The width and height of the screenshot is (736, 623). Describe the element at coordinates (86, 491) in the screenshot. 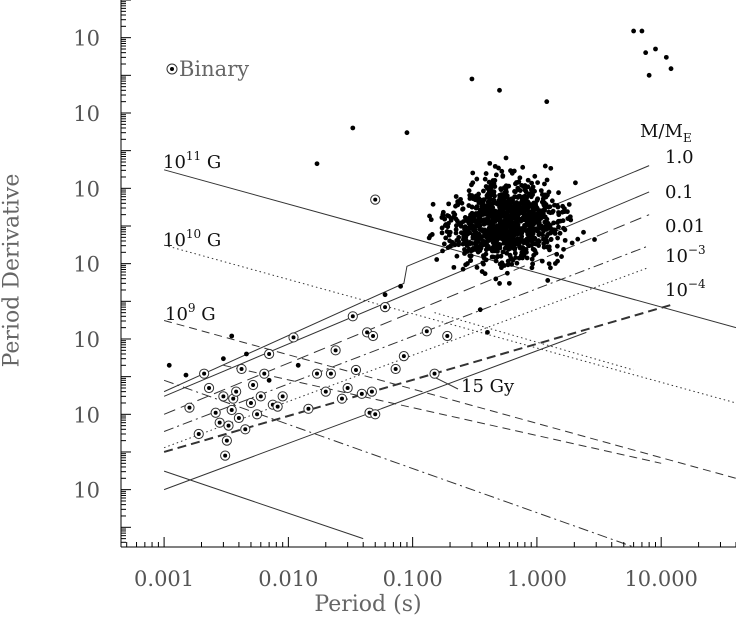

I see `y-tick-label-6: 10` at that location.